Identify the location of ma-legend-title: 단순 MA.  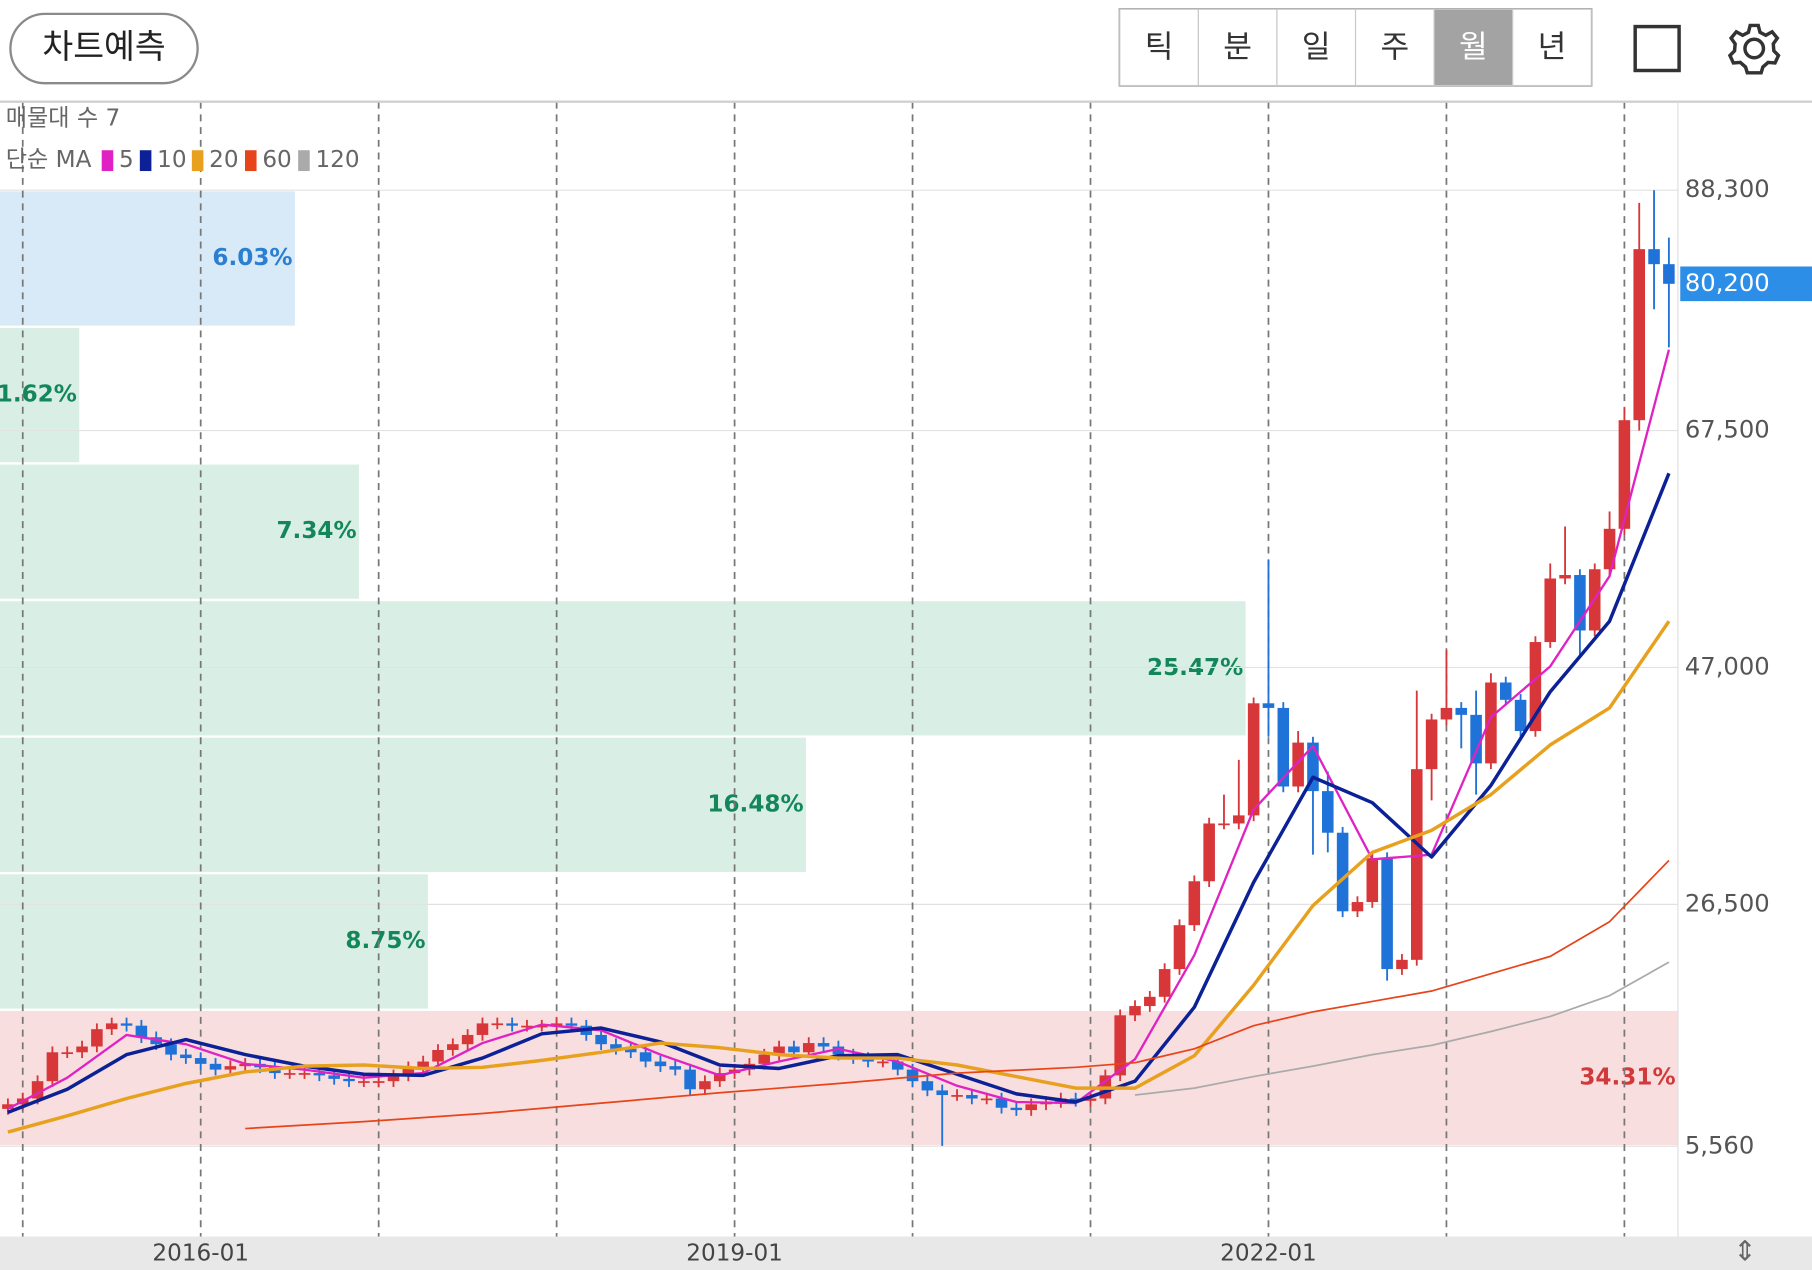
(49, 160).